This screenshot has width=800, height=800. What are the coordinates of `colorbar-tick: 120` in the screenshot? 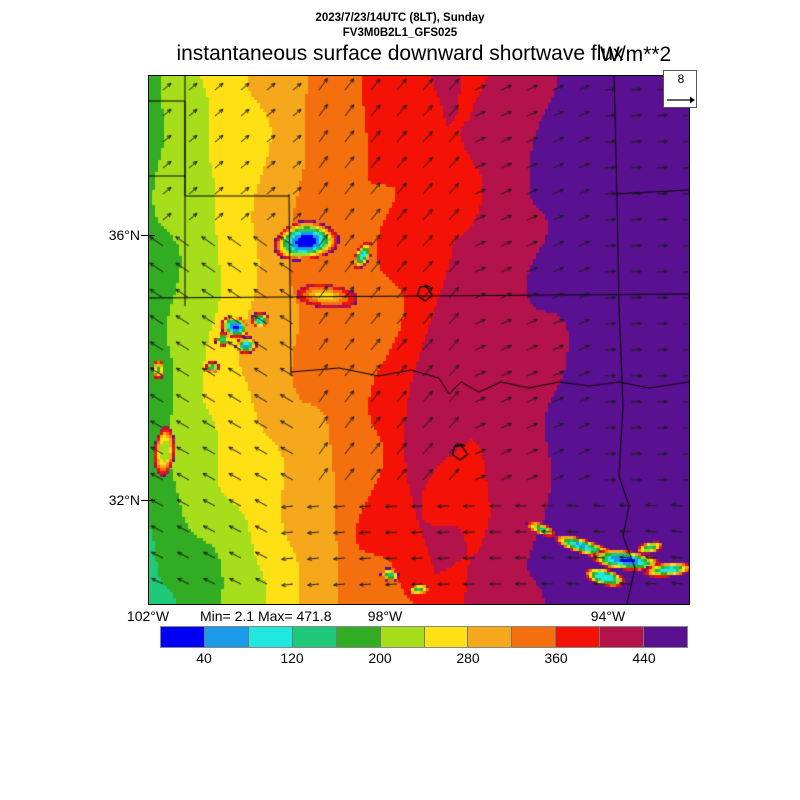 It's located at (292, 658).